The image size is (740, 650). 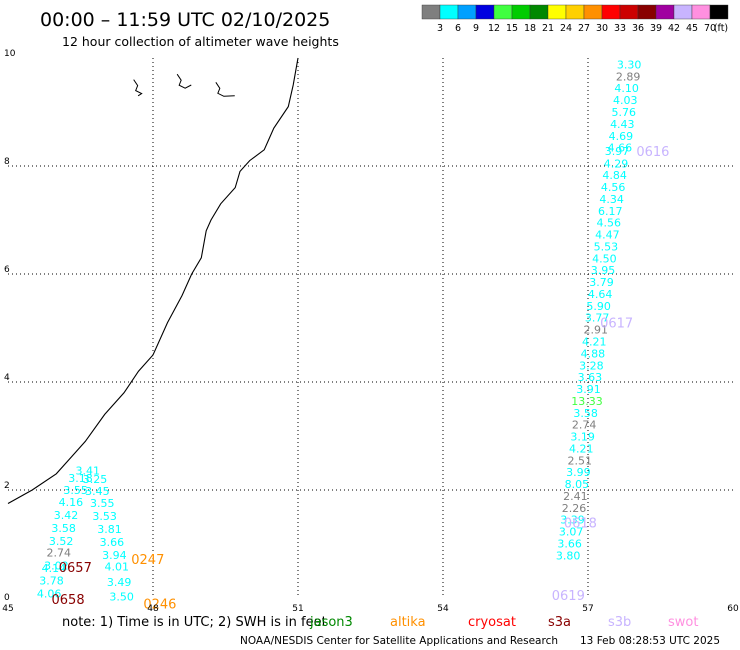 I want to click on swh-value-label: 4.66, so click(x=620, y=148).